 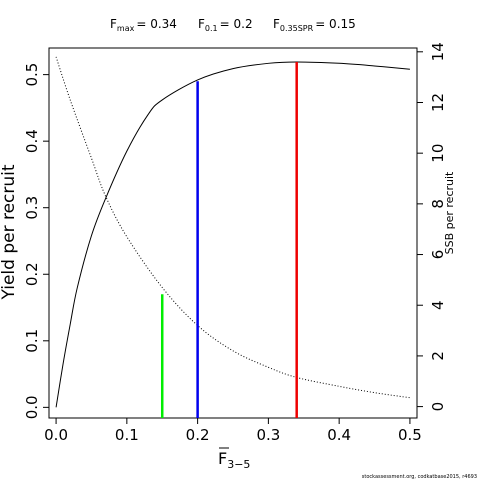 I want to click on y2-tick-label: 2, so click(x=438, y=356).